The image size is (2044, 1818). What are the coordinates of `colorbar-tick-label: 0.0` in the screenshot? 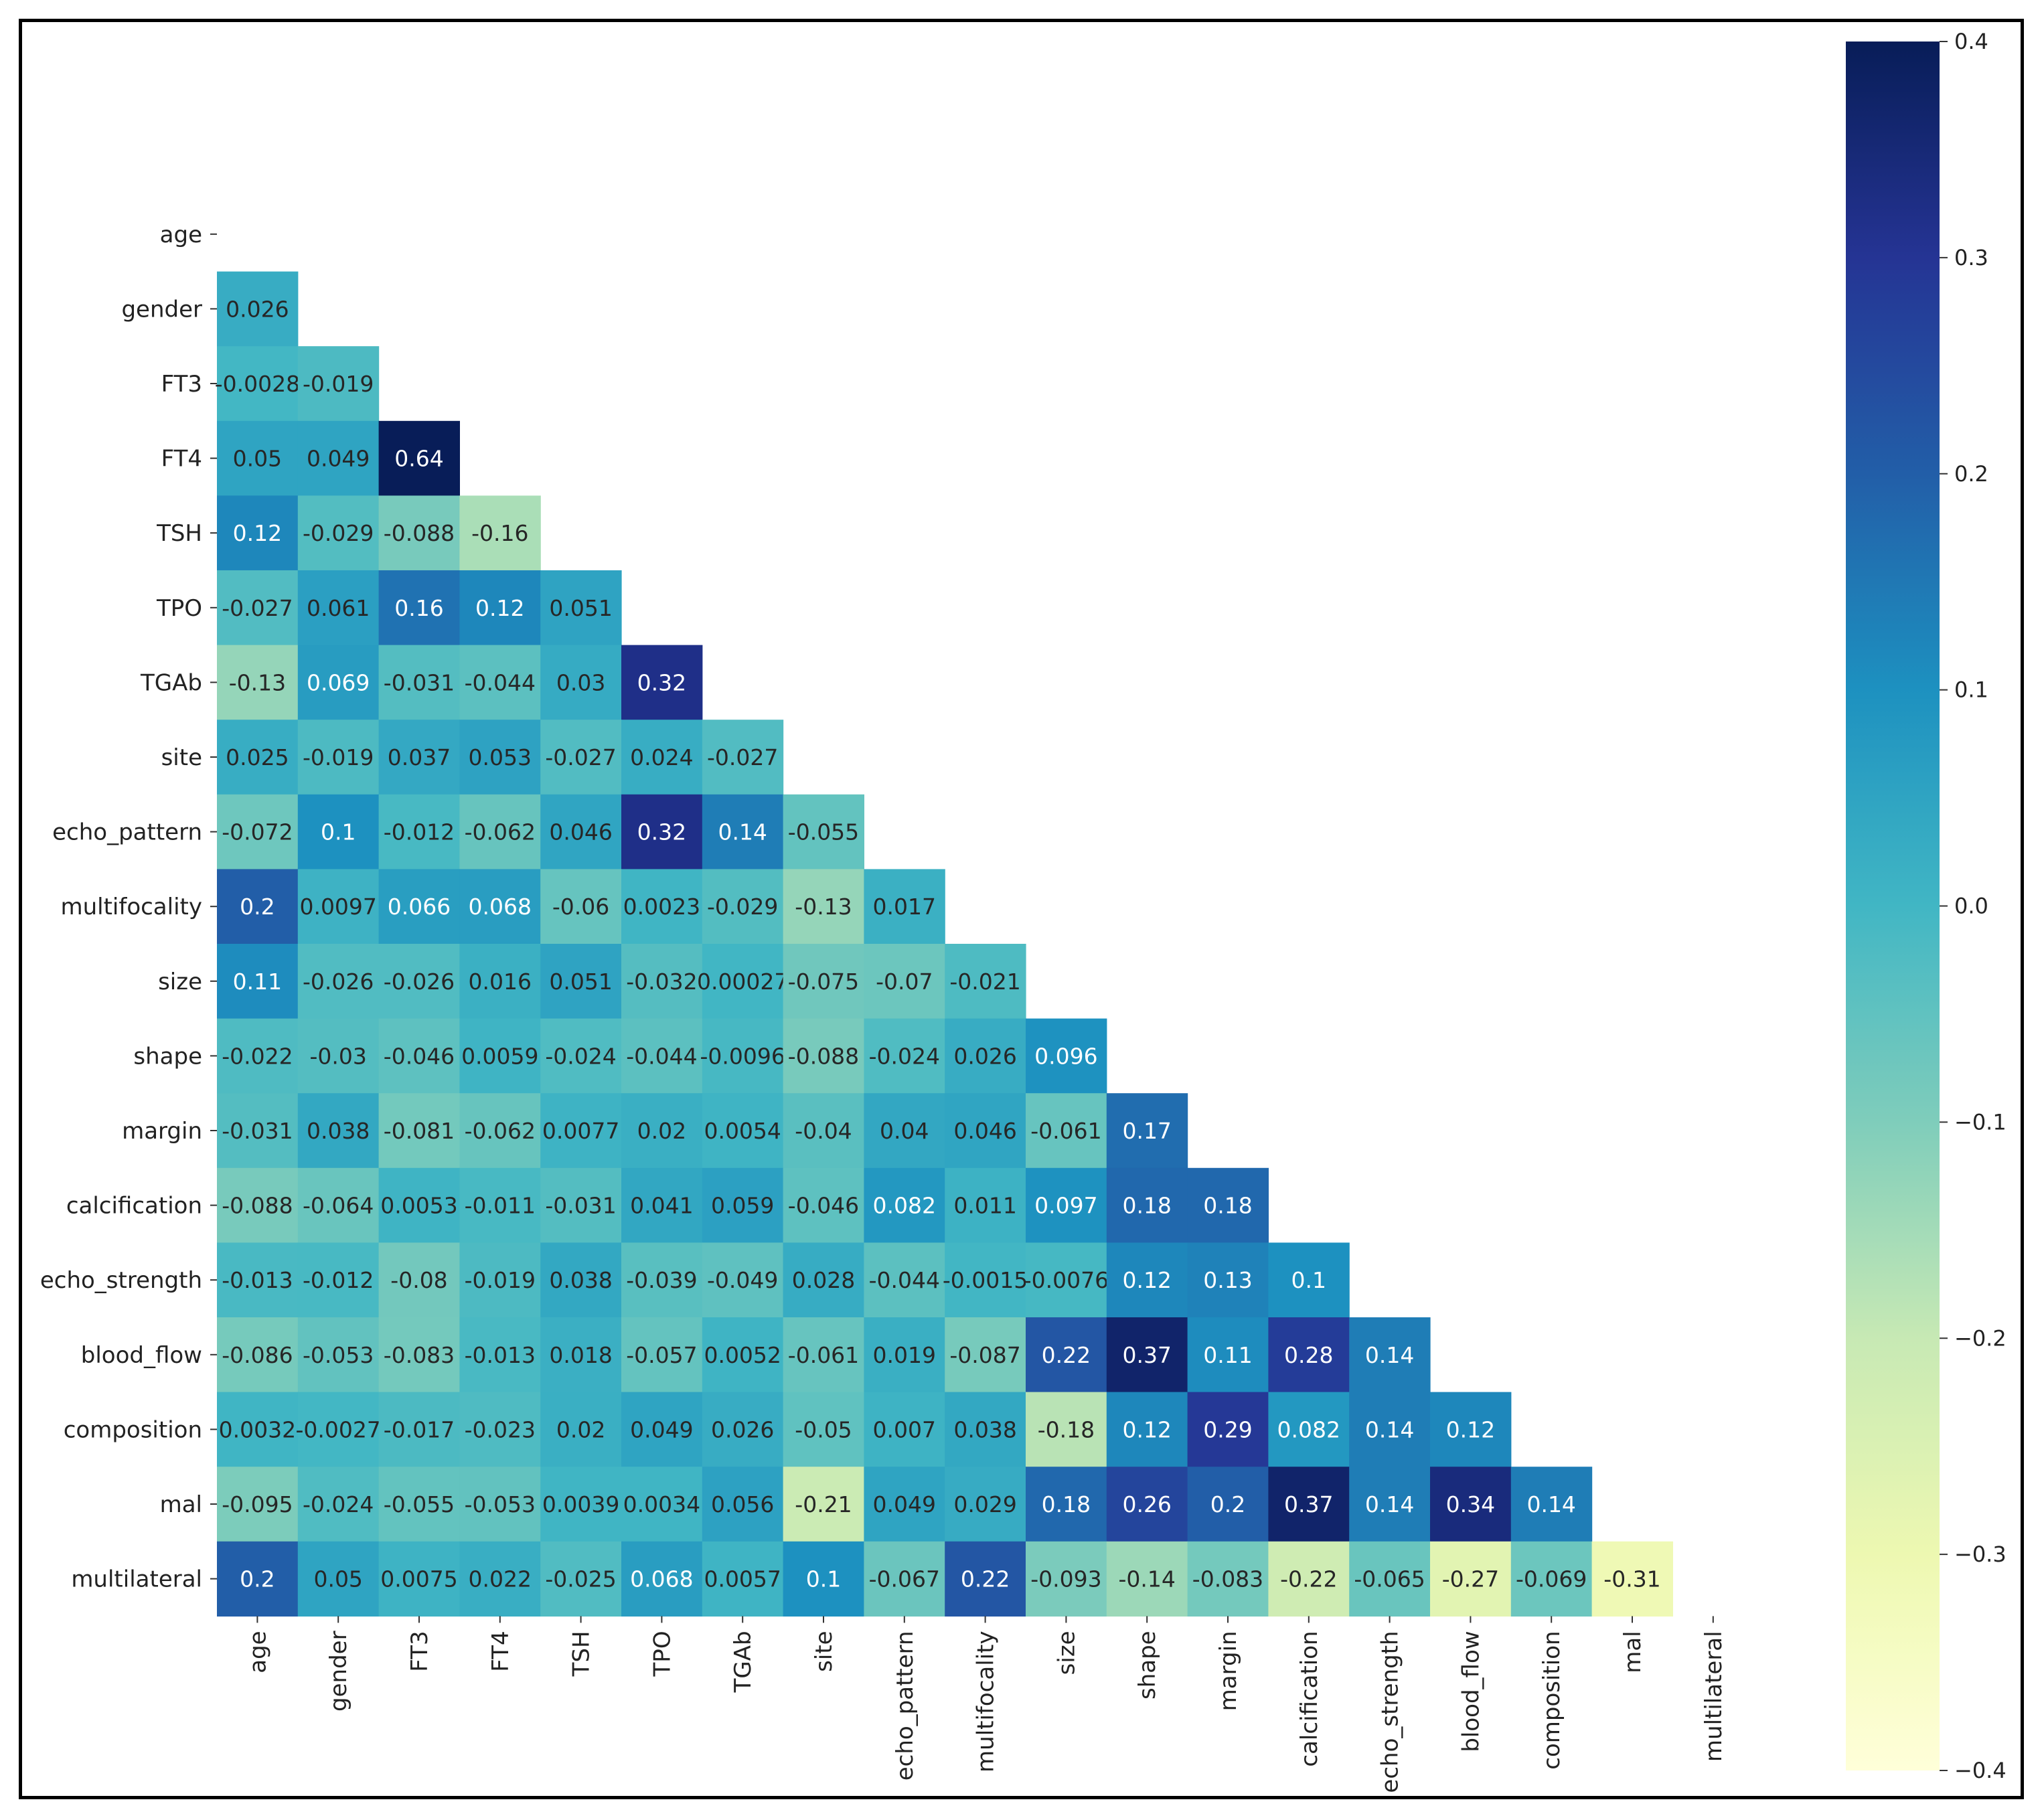 It's located at (1971, 906).